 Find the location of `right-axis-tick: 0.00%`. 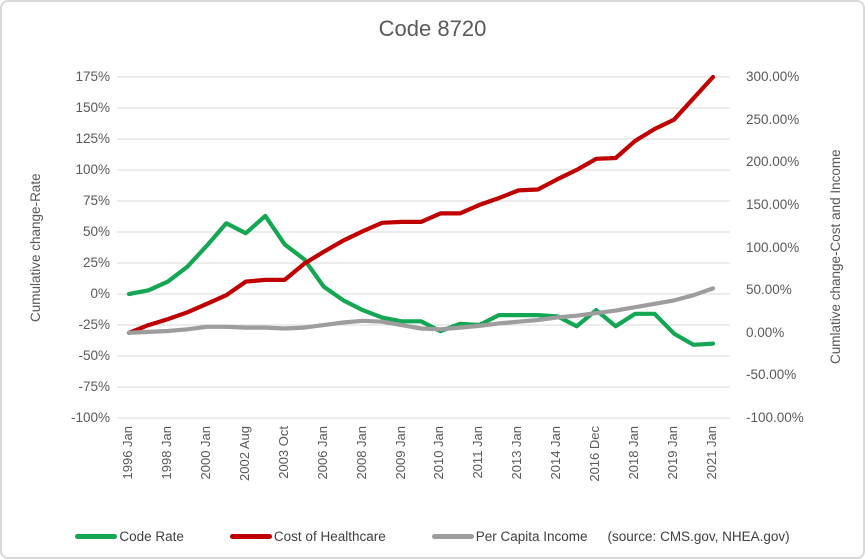

right-axis-tick: 0.00% is located at coordinates (765, 332).